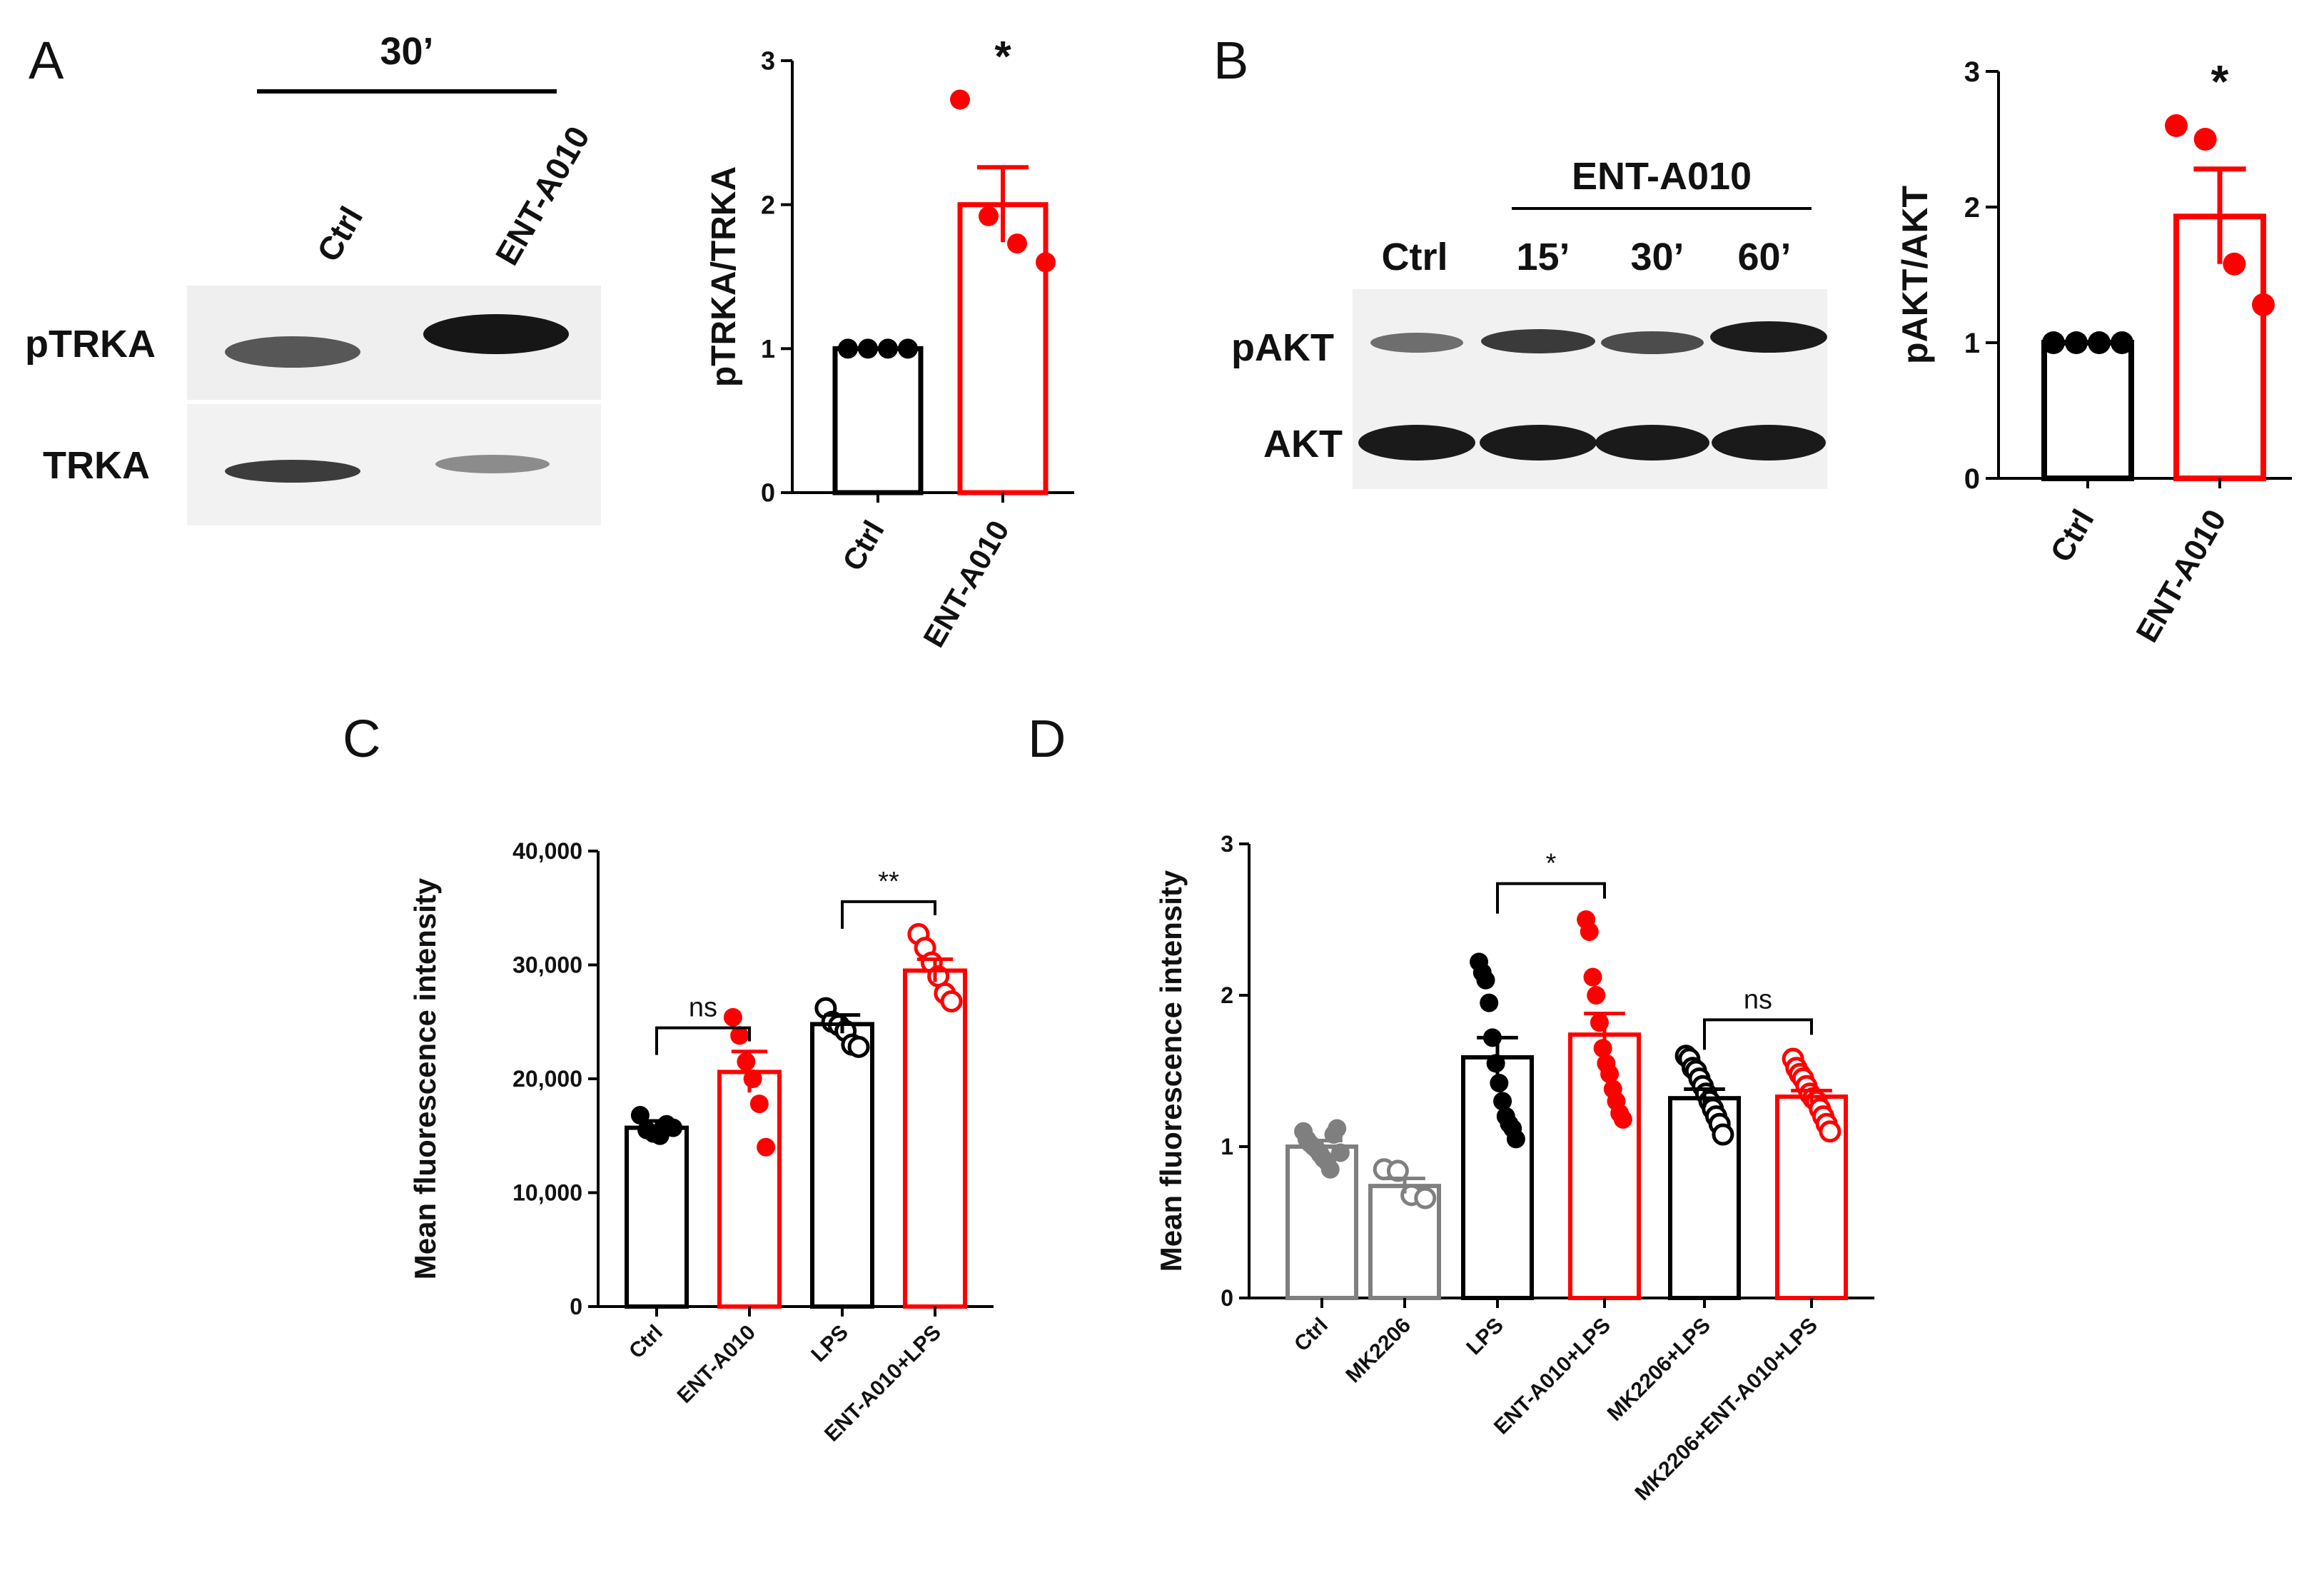  What do you see at coordinates (313, 277) in the screenshot?
I see `blot-a: 30’ Ctrl ENT-A010 pTRKA TRKA` at bounding box center [313, 277].